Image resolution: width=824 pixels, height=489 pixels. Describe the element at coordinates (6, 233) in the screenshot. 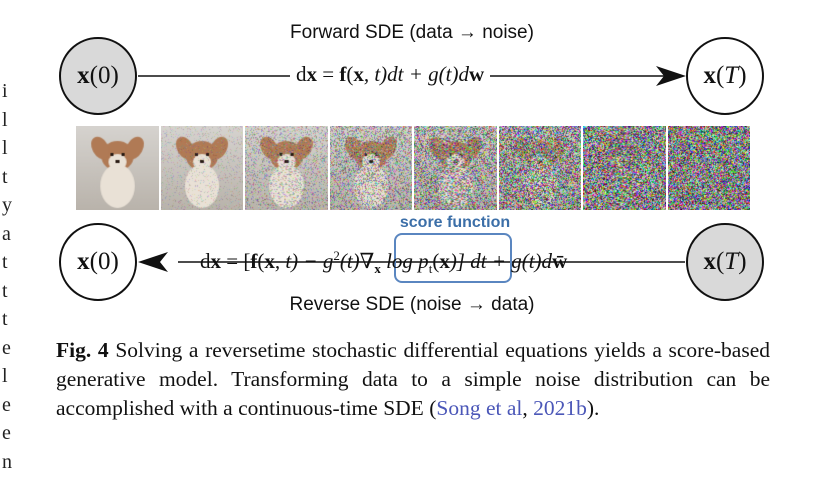

I see `margin-letter: a` at that location.